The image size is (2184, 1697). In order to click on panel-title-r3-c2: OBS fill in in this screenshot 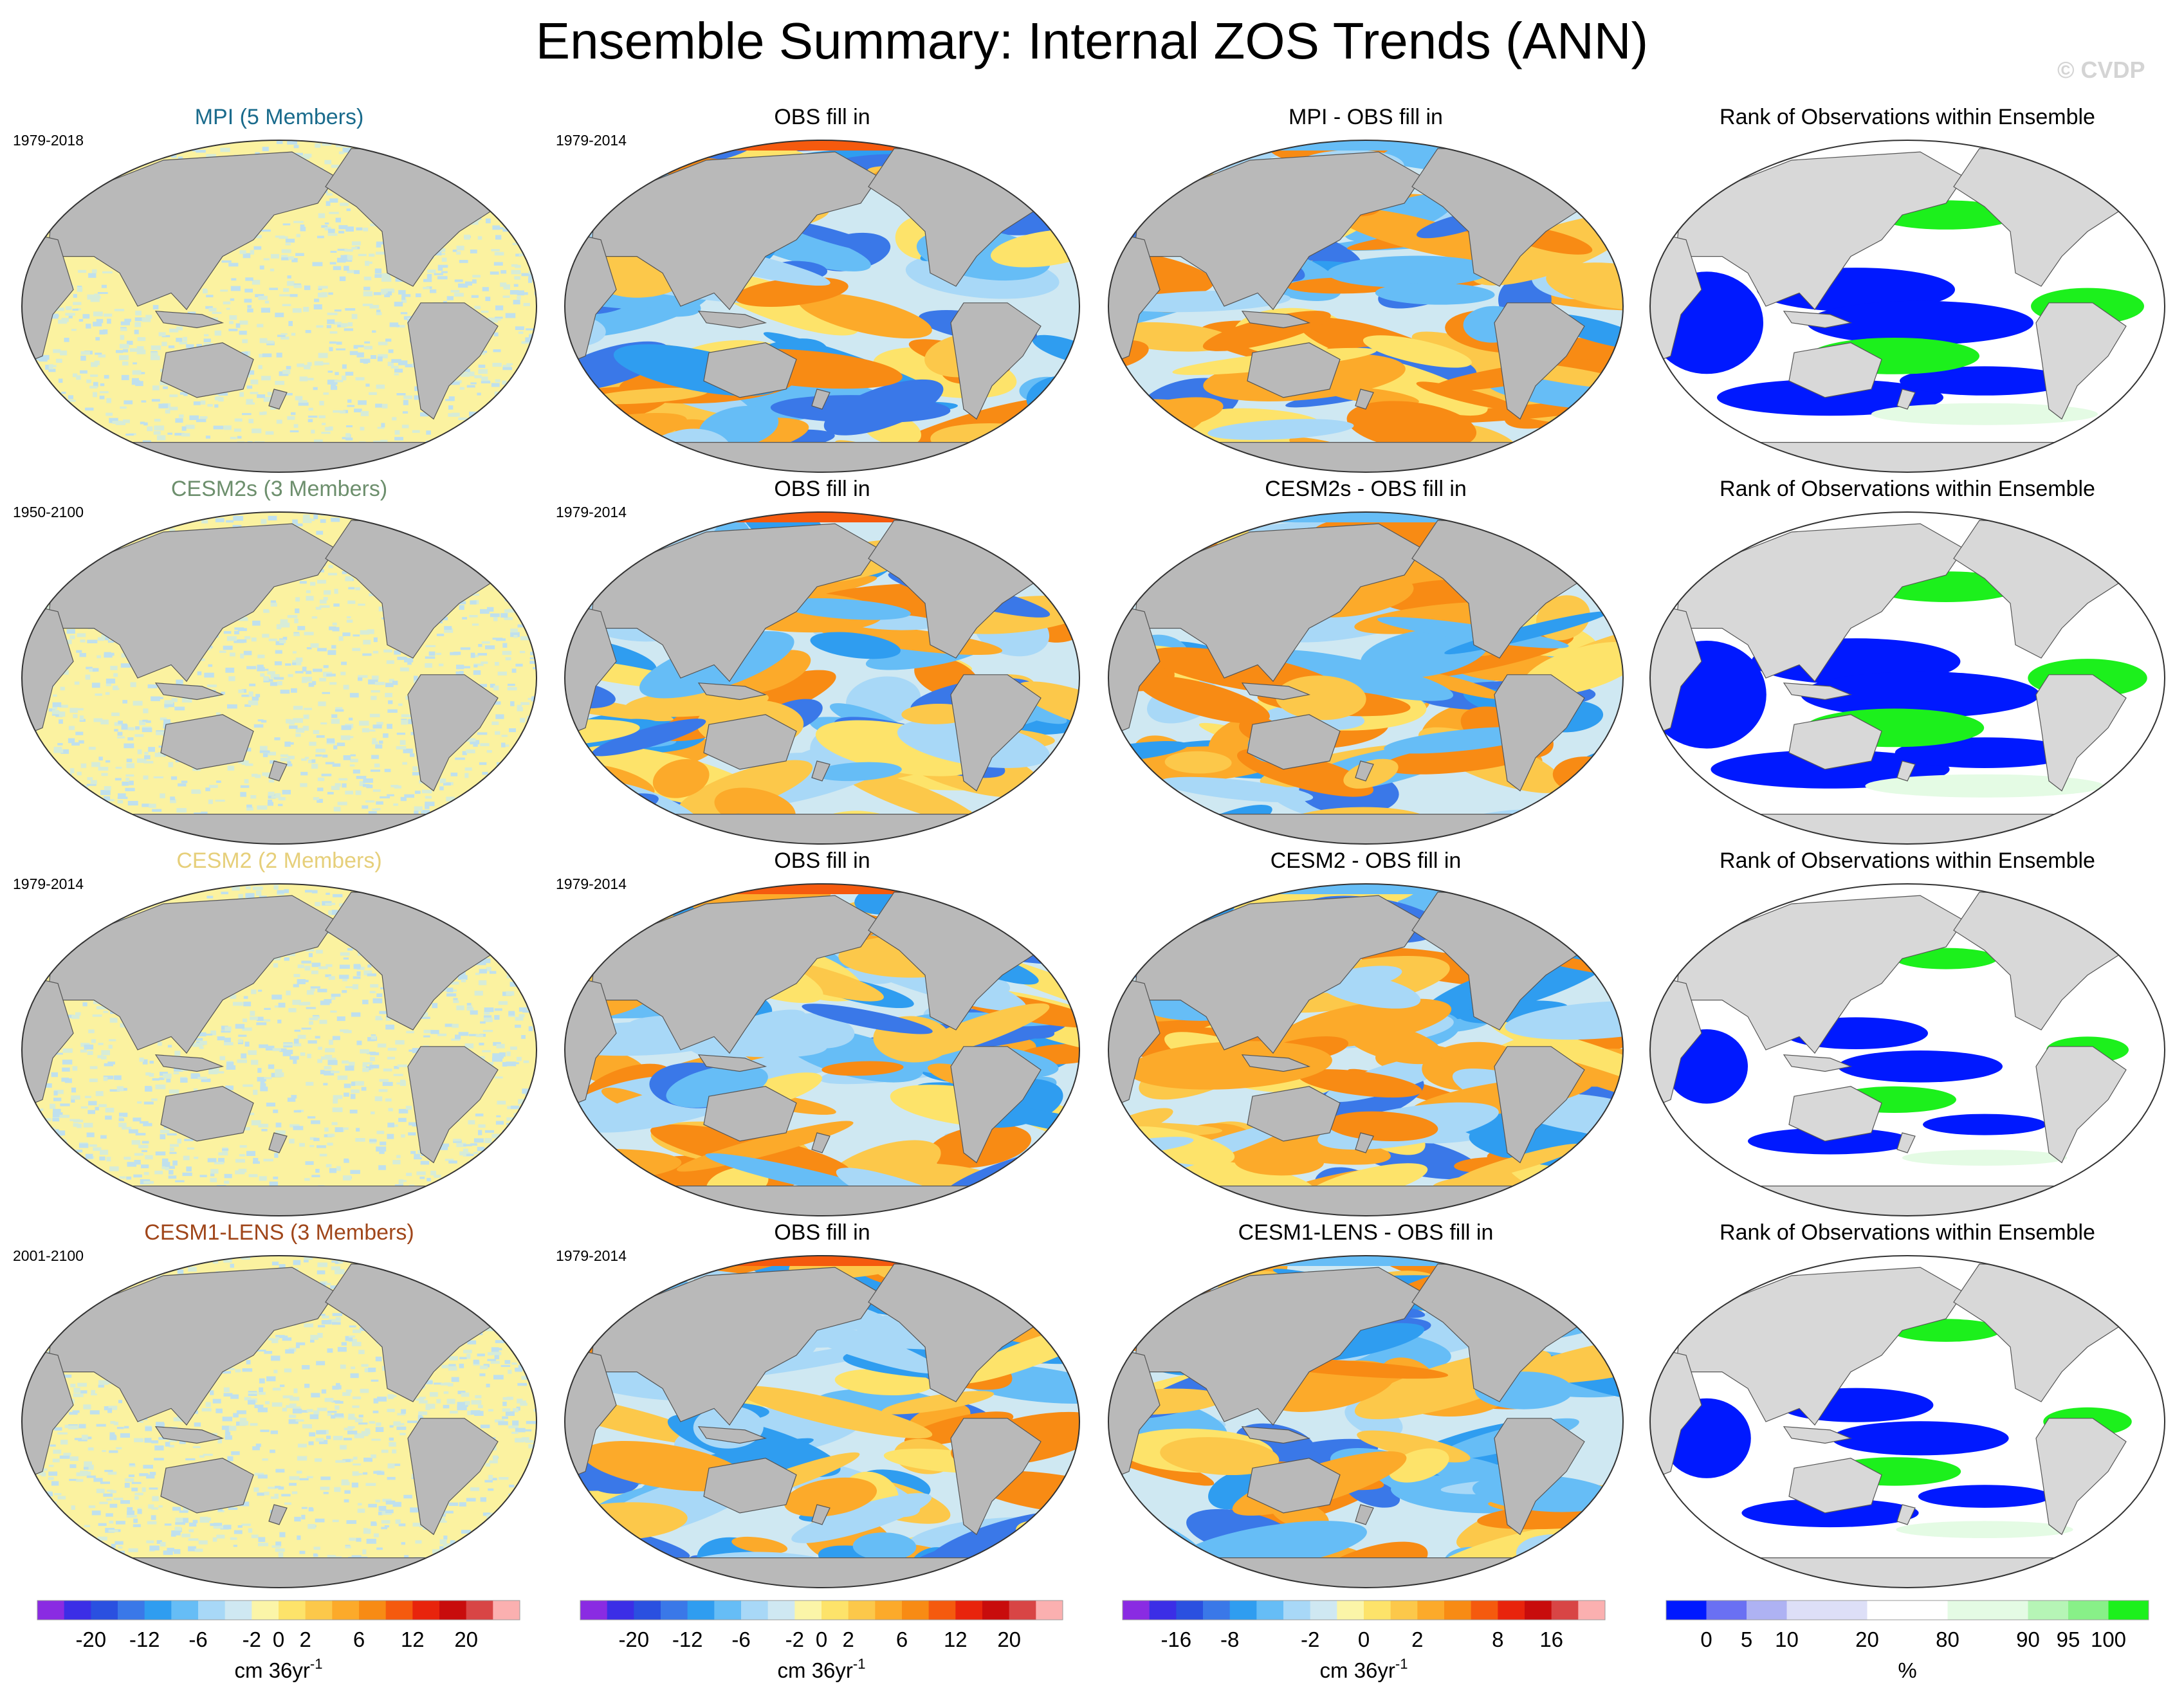, I will do `click(822, 860)`.